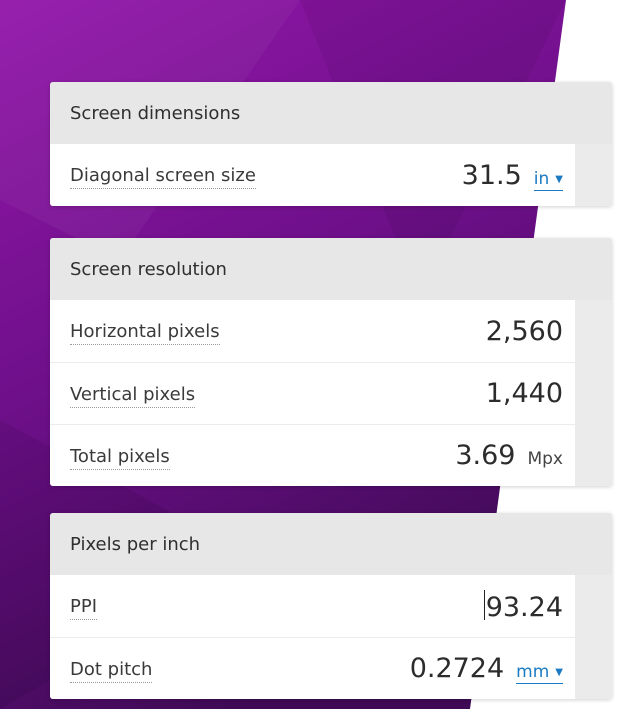 Image resolution: width=630 pixels, height=709 pixels. Describe the element at coordinates (120, 458) in the screenshot. I see `total-pixels-label: Total pixels` at that location.